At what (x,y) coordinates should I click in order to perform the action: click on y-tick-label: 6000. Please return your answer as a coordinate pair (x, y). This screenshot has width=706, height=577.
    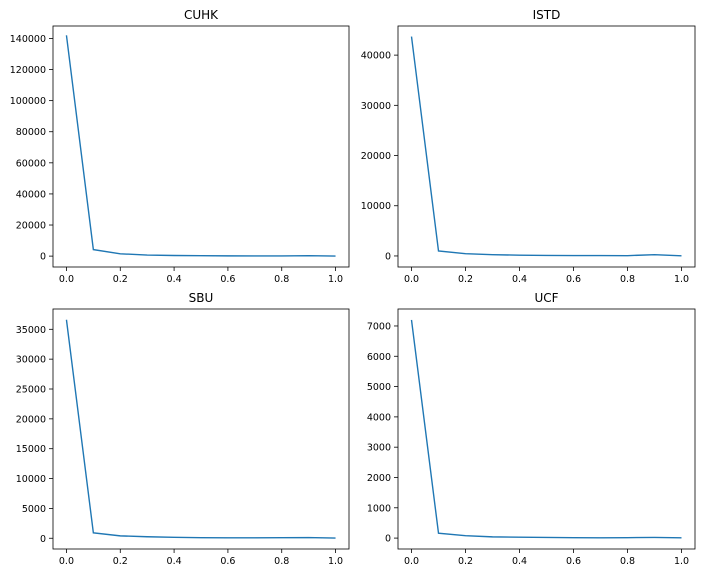
    Looking at the image, I should click on (379, 357).